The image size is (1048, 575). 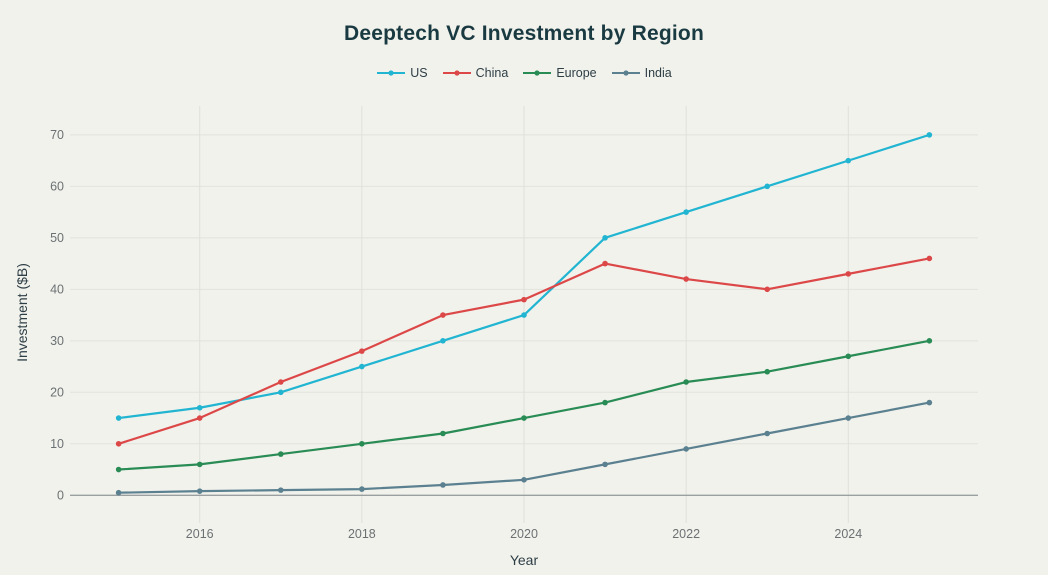 I want to click on legend-item-india: India, so click(x=641, y=73).